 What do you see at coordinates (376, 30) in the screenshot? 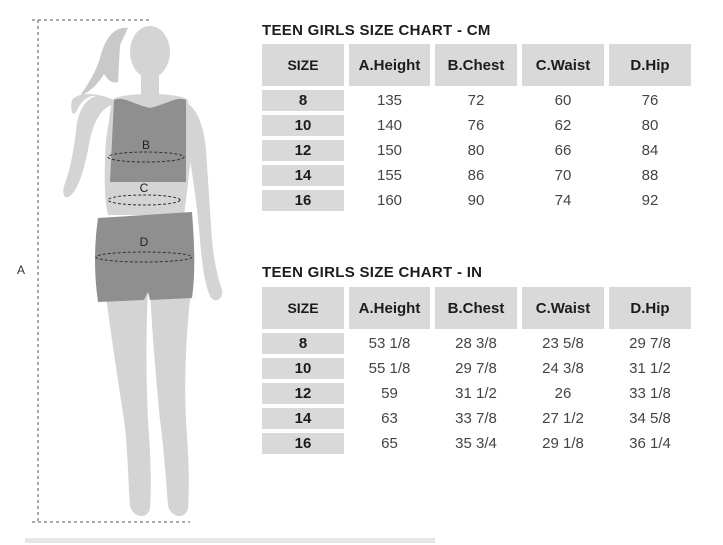
I see `cm-chart-title: TEEN GIRLS SIZE CHART - CM` at bounding box center [376, 30].